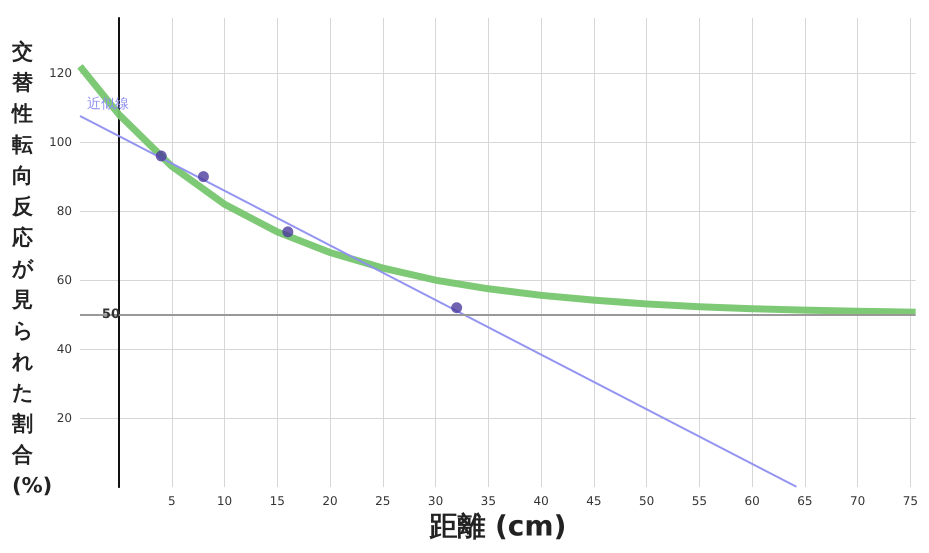 The image size is (929, 553). What do you see at coordinates (497, 526) in the screenshot?
I see `x-axis-title: 距離 (cm)` at bounding box center [497, 526].